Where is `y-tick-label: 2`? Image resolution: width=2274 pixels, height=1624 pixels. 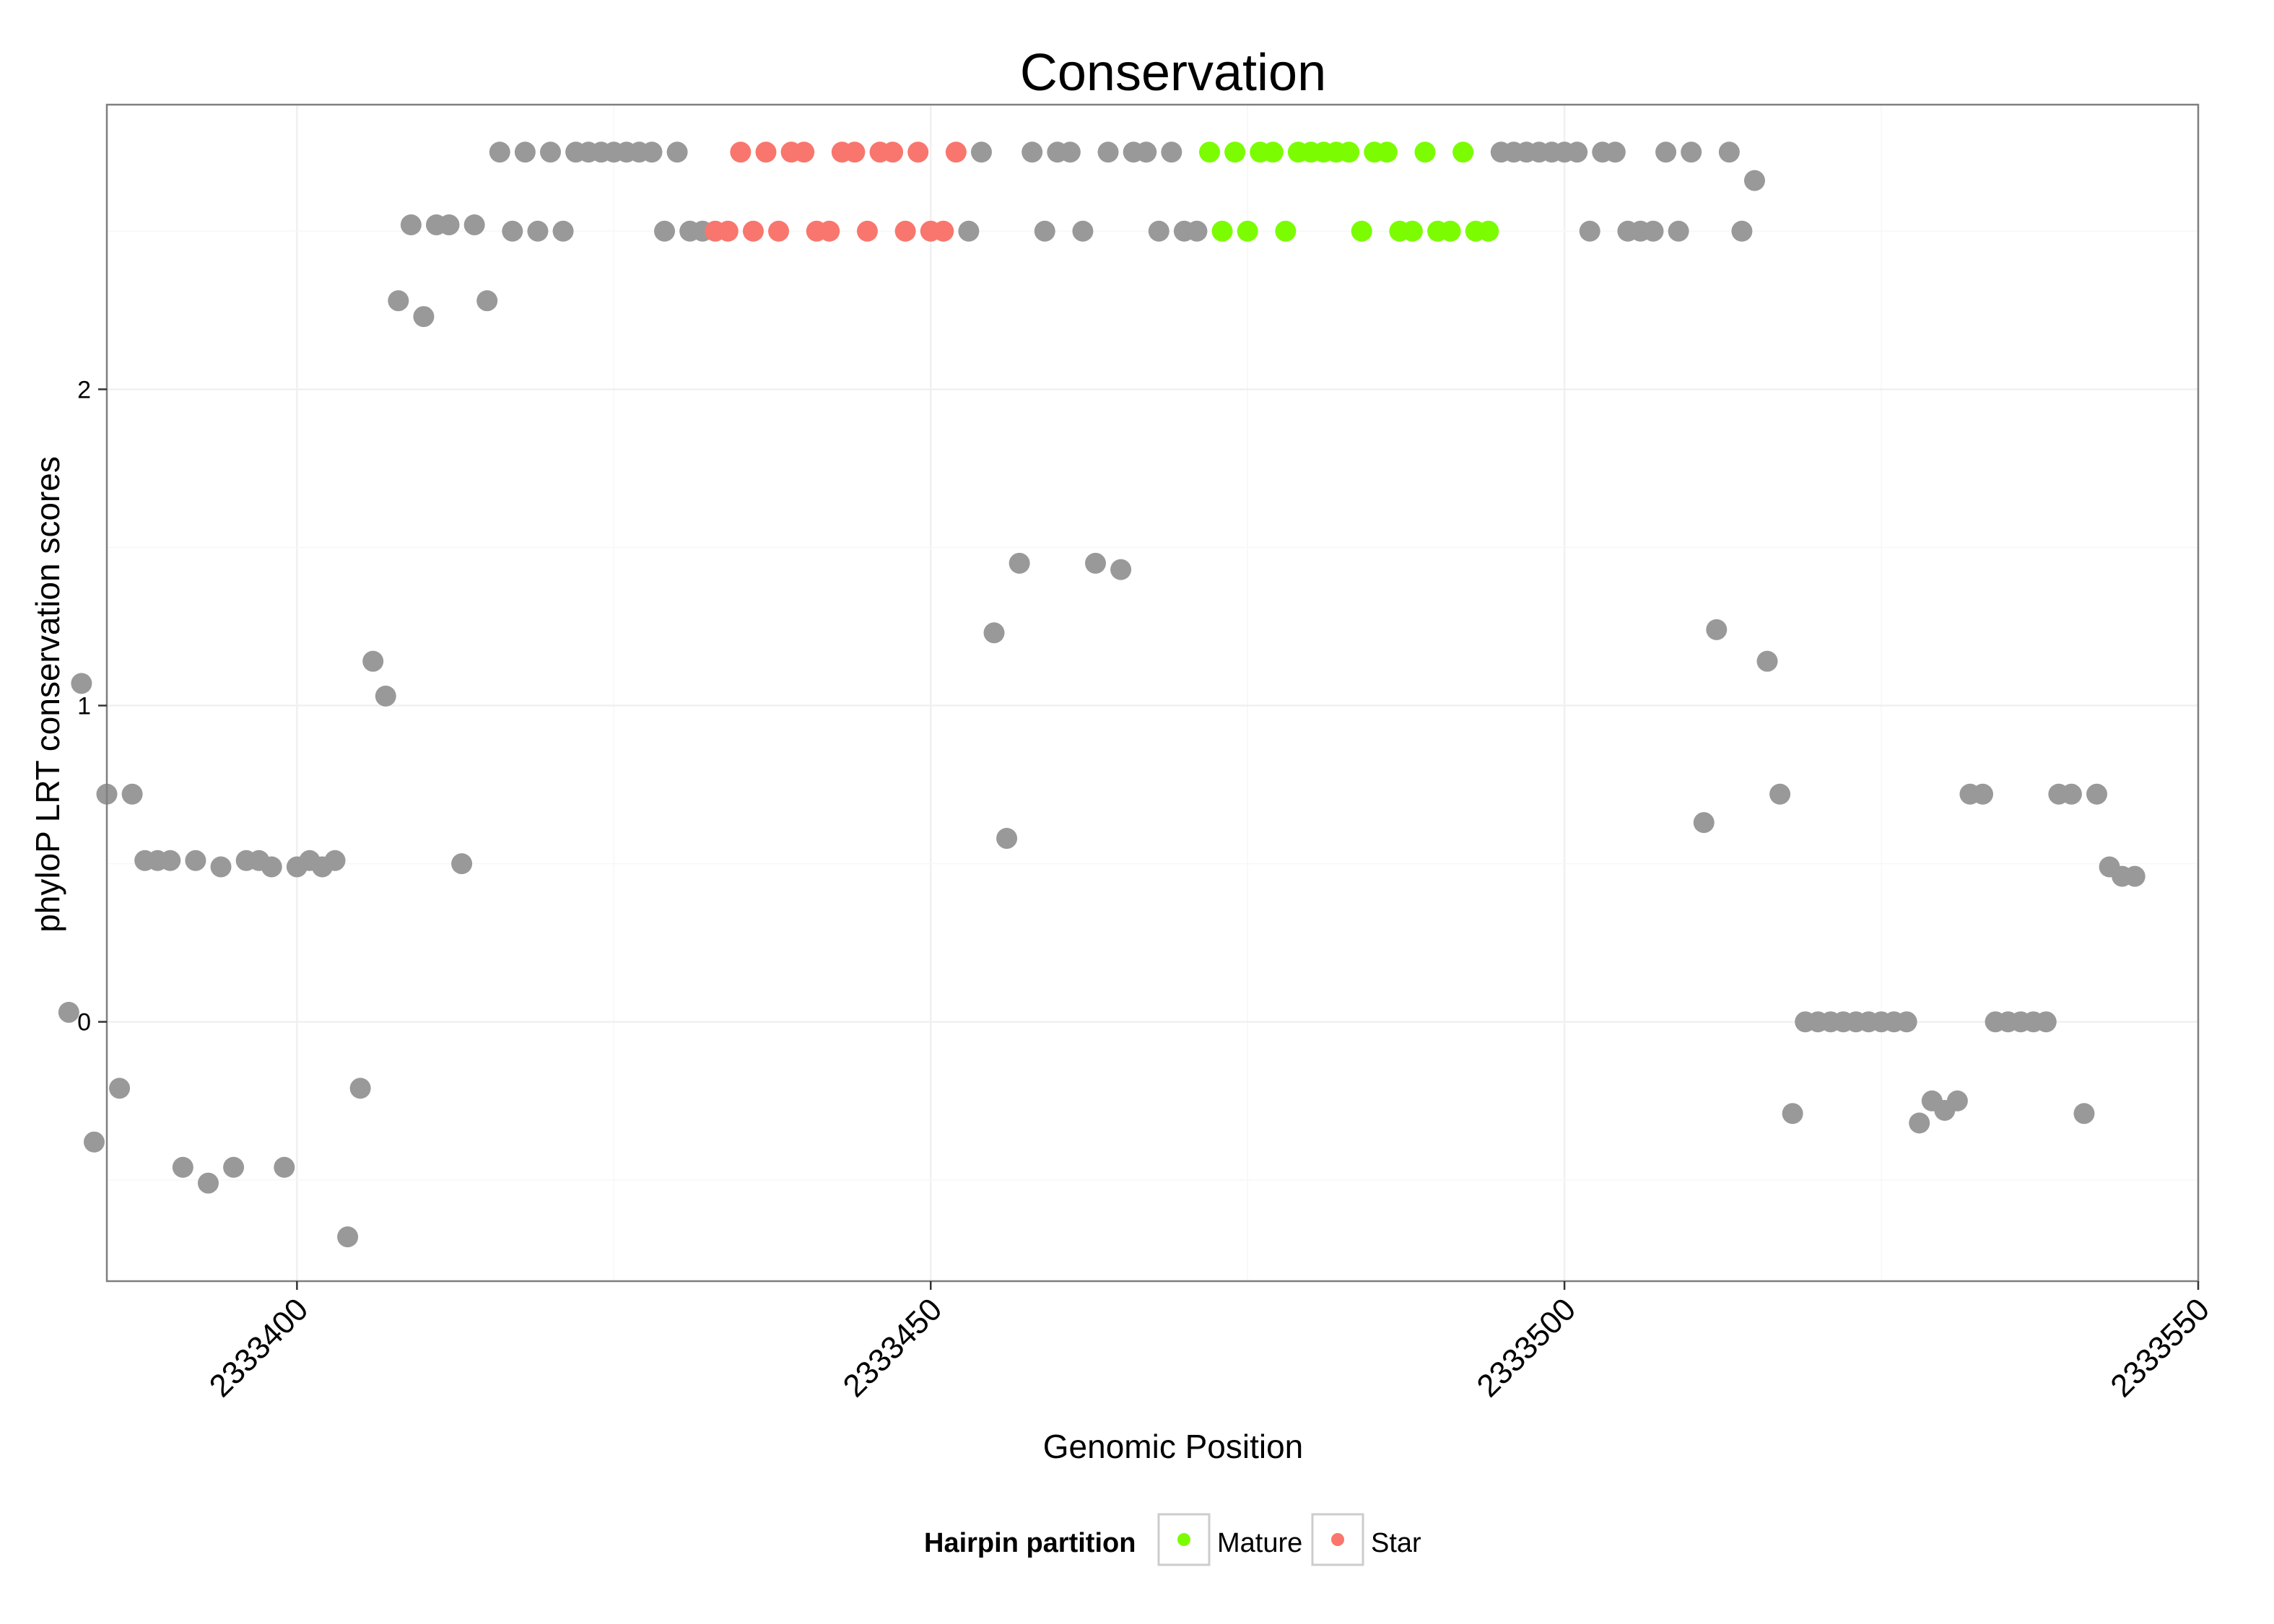
y-tick-label: 2 is located at coordinates (84, 389).